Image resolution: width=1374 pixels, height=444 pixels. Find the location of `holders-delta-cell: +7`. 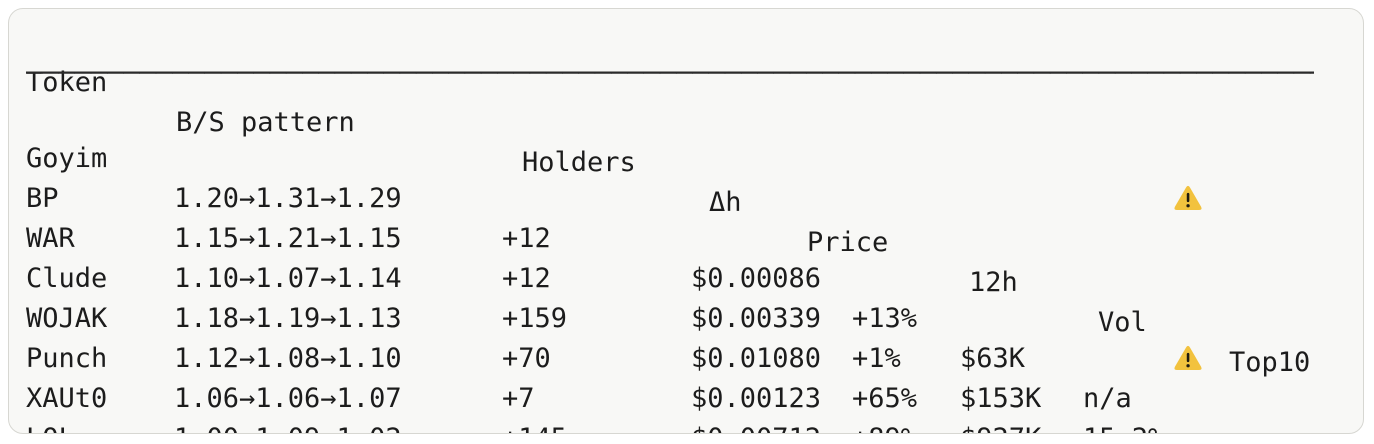

holders-delta-cell: +7 is located at coordinates (518, 398).